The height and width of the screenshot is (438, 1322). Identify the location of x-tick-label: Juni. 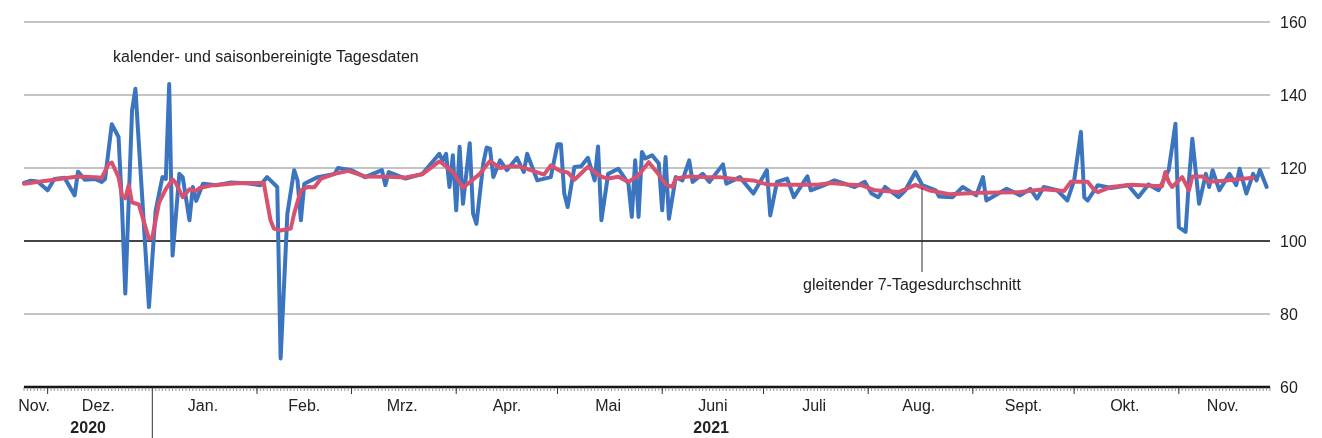
(713, 405).